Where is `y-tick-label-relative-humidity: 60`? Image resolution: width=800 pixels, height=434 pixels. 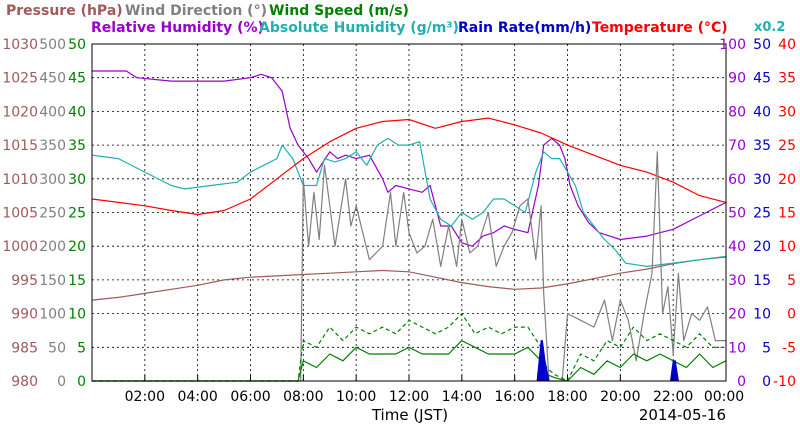 y-tick-label-relative-humidity: 60 is located at coordinates (737, 180).